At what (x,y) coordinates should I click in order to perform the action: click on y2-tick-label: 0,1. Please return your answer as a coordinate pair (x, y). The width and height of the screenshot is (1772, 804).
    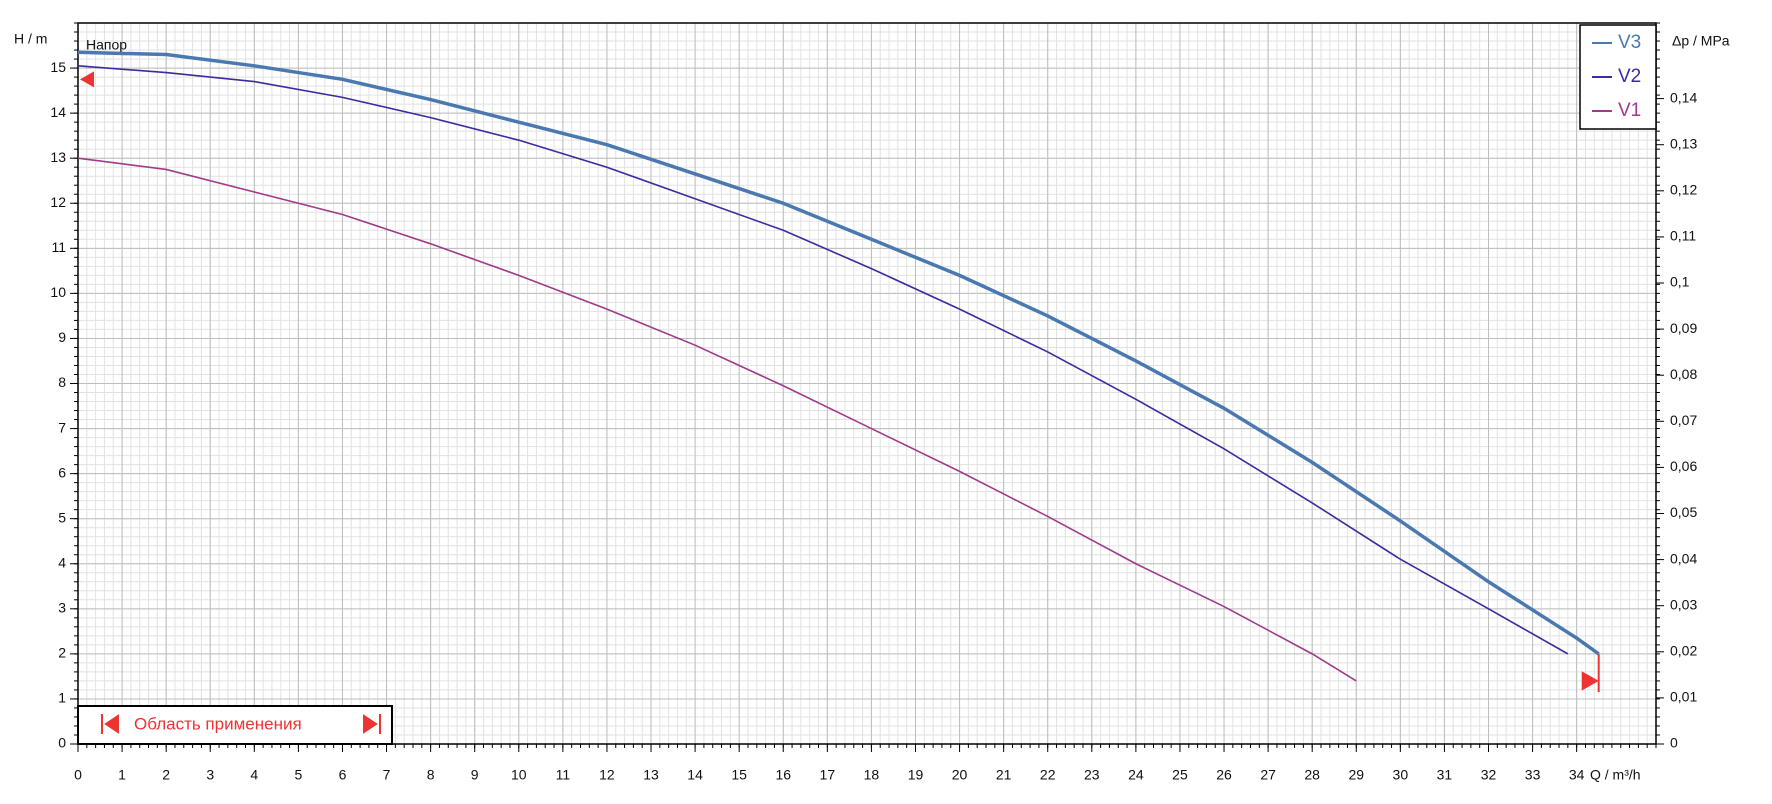
    Looking at the image, I should click on (1680, 282).